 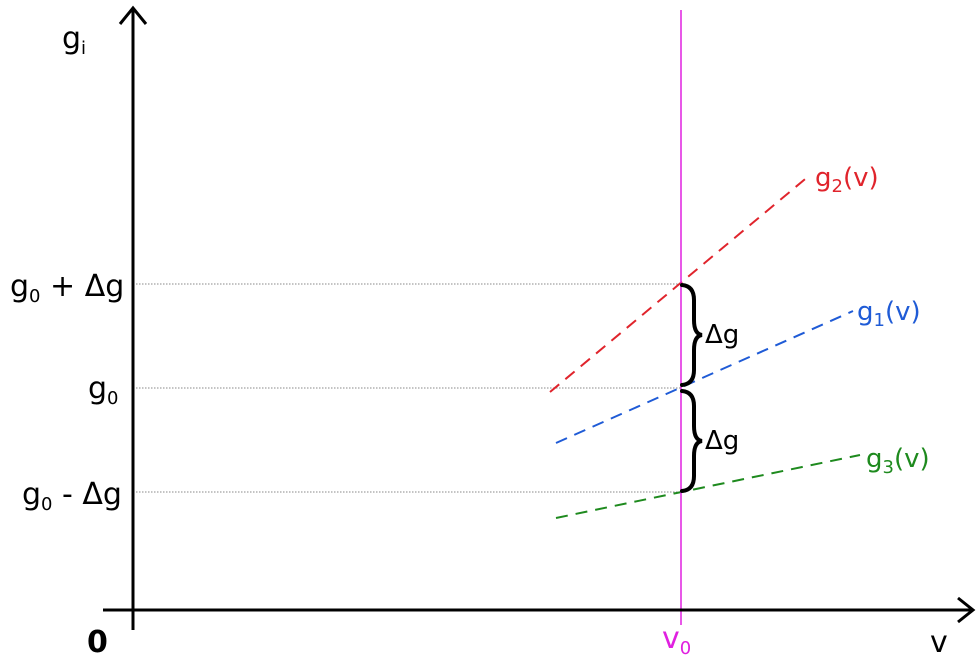 What do you see at coordinates (708, 486) in the screenshot?
I see `line-g3` at bounding box center [708, 486].